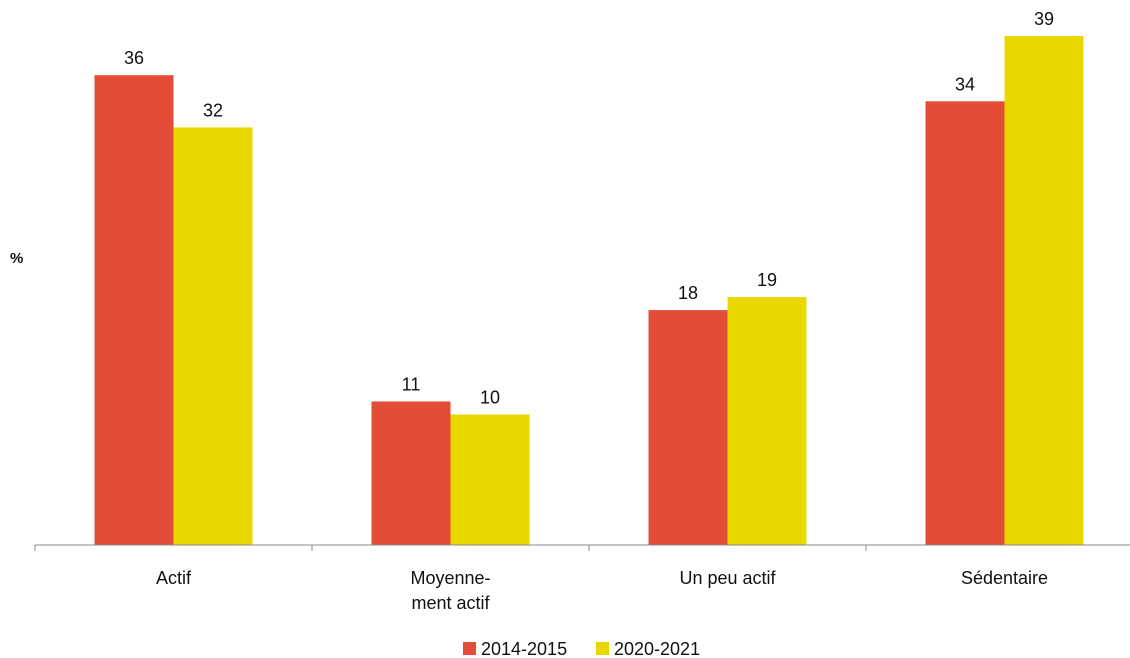 Image resolution: width=1130 pixels, height=658 pixels. What do you see at coordinates (582, 547) in the screenshot?
I see `x-axis` at bounding box center [582, 547].